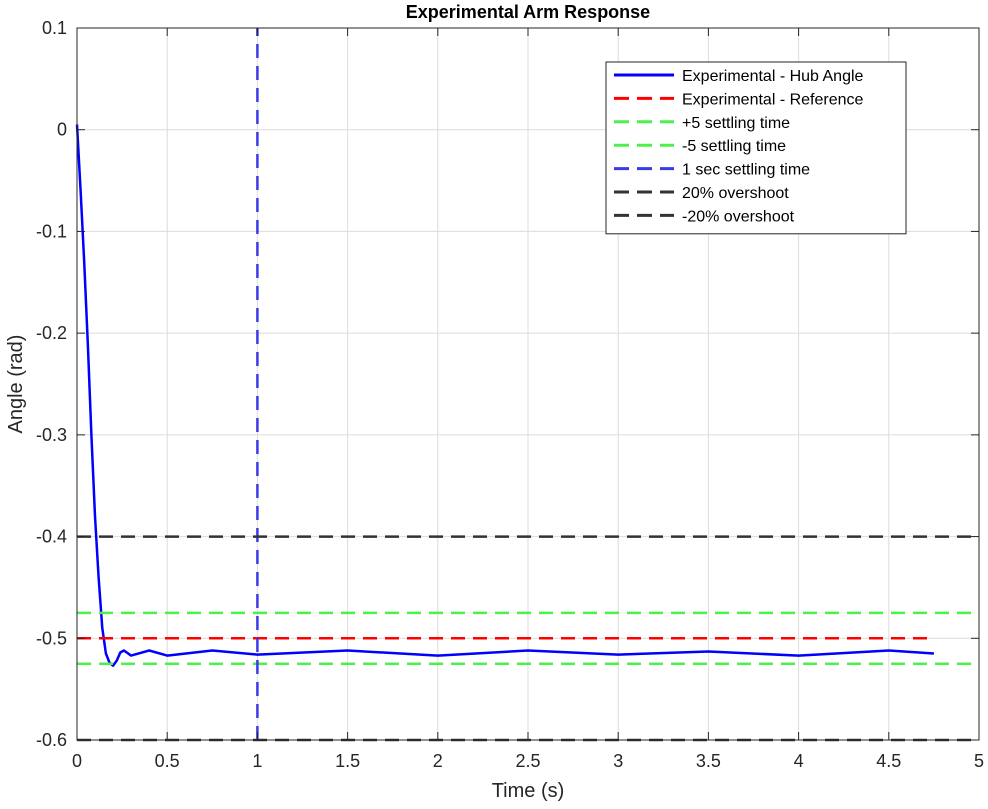 The height and width of the screenshot is (809, 988). Describe the element at coordinates (54, 28) in the screenshot. I see `y-tick-label: 0.1` at that location.